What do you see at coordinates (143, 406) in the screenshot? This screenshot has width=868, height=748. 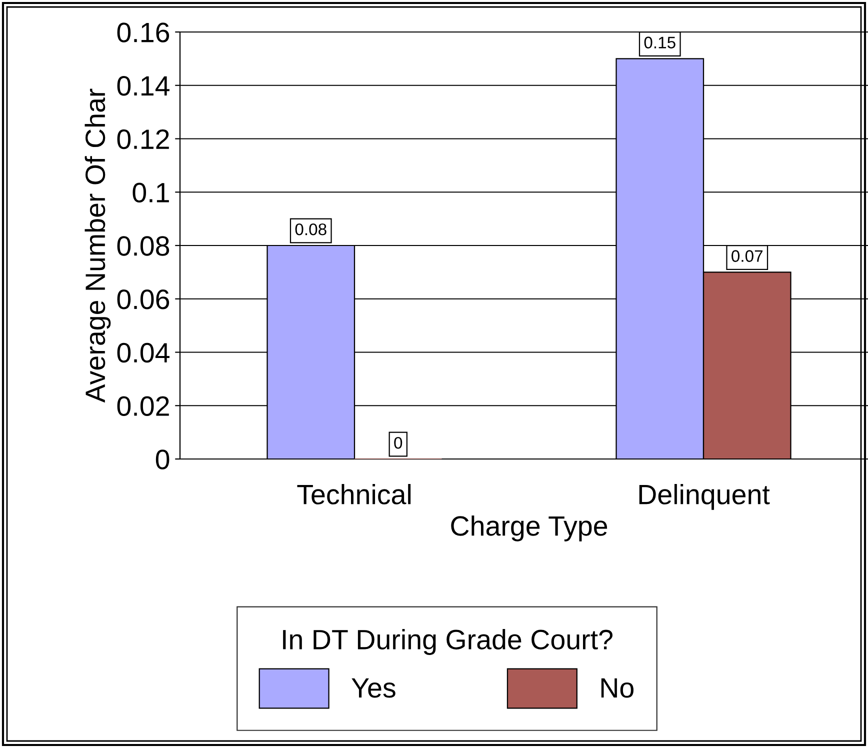 I see `y-tick-label: 0.02` at bounding box center [143, 406].